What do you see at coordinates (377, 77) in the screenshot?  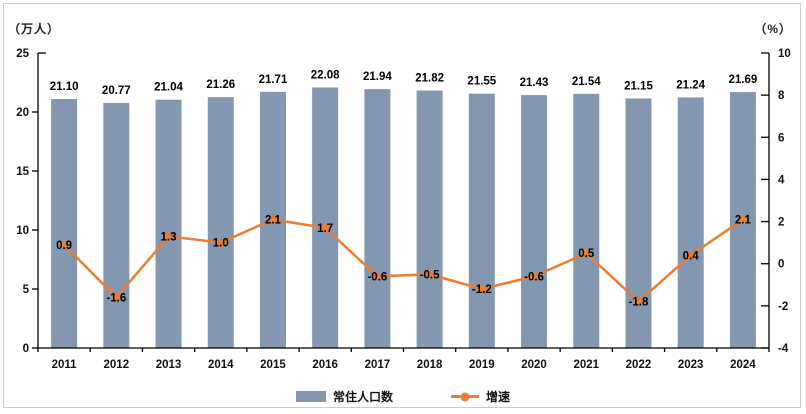 I see `bar-value-label: 21.94` at bounding box center [377, 77].